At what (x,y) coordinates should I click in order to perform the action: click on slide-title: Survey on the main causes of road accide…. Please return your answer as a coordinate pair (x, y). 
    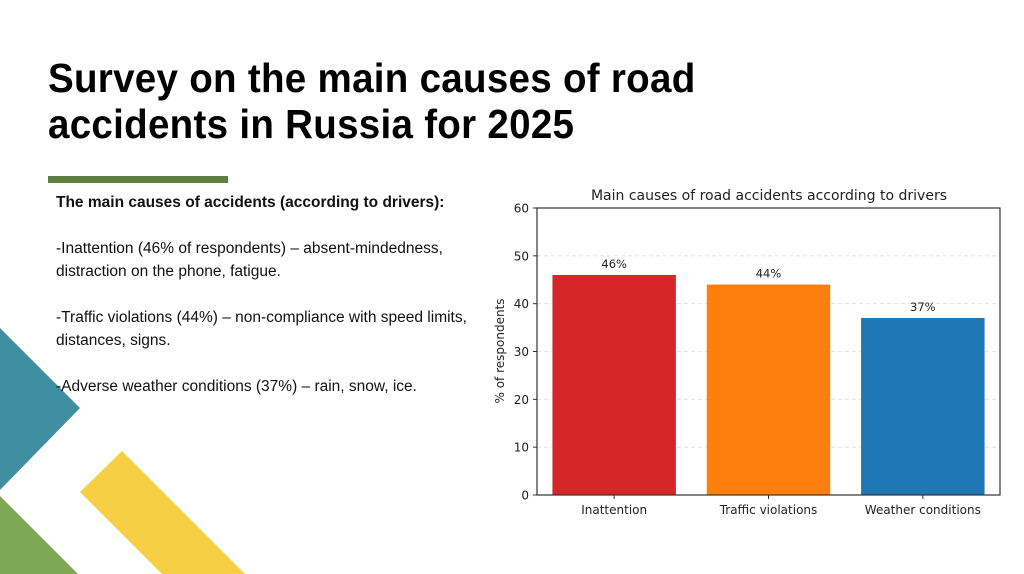
    Looking at the image, I should click on (424, 101).